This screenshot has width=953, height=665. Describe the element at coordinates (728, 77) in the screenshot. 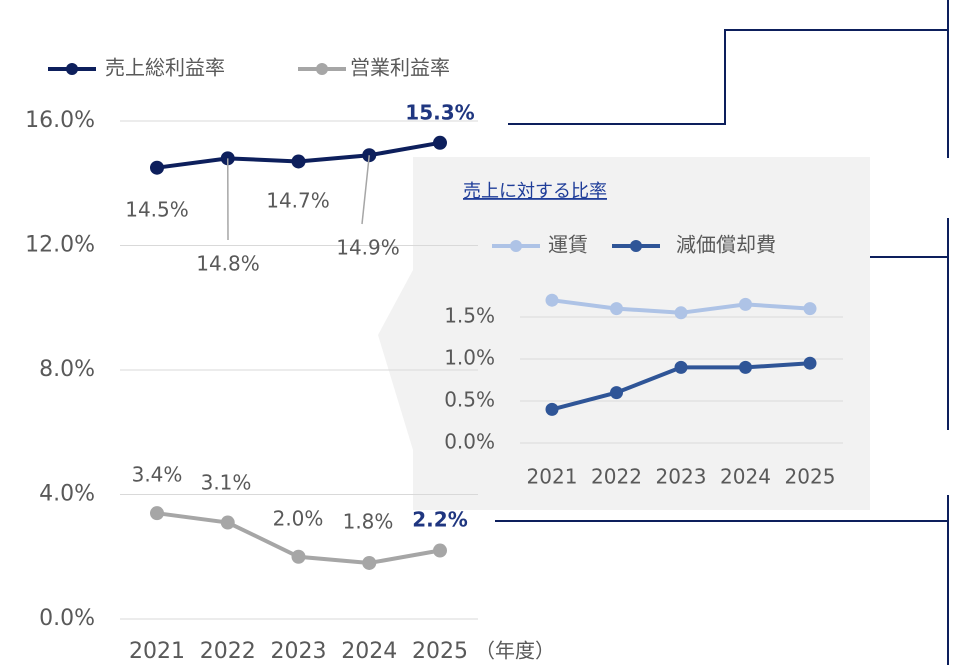

I see `bracket-line` at that location.